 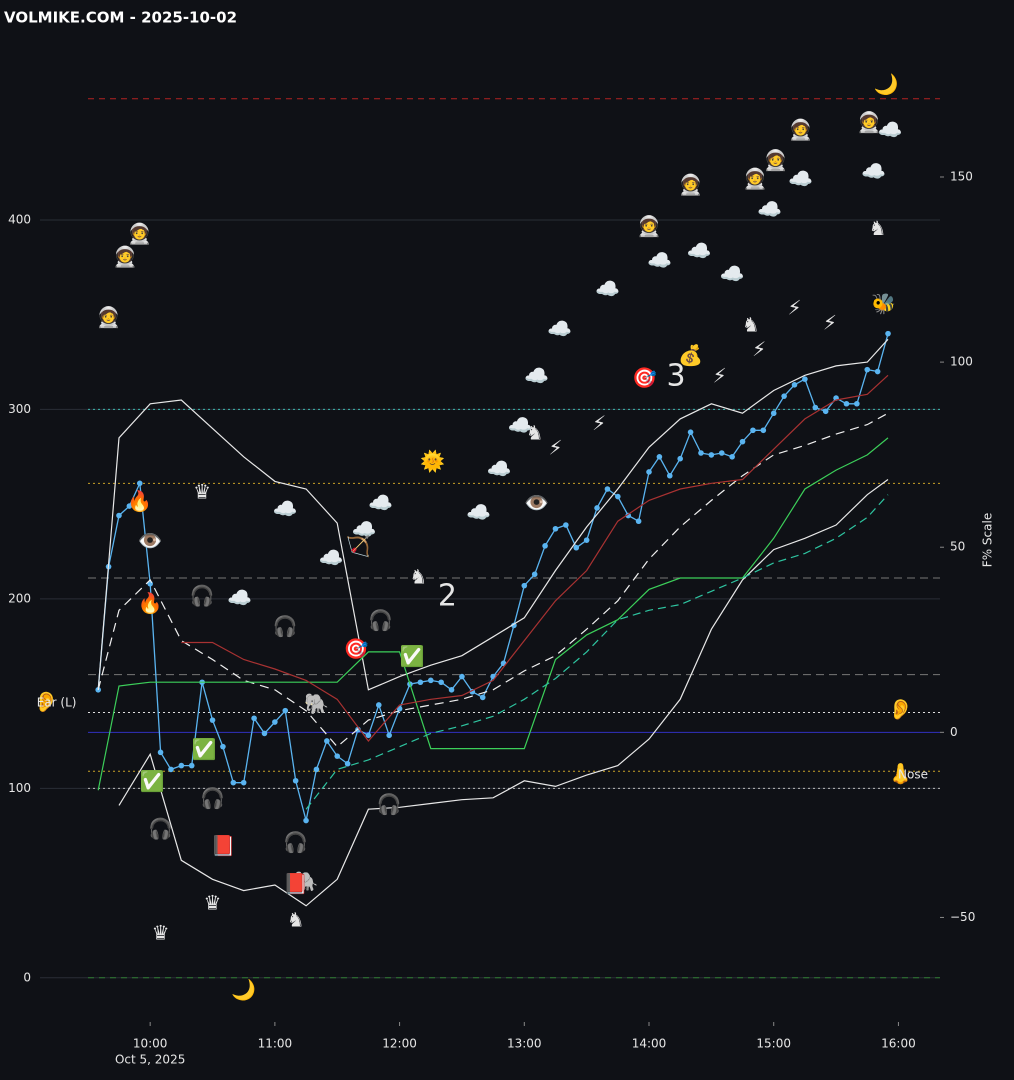 I want to click on x-tick-label: 16:00, so click(x=898, y=1044).